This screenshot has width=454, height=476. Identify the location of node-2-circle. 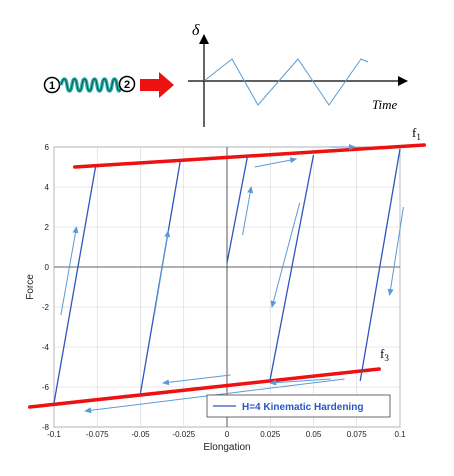
(127, 84).